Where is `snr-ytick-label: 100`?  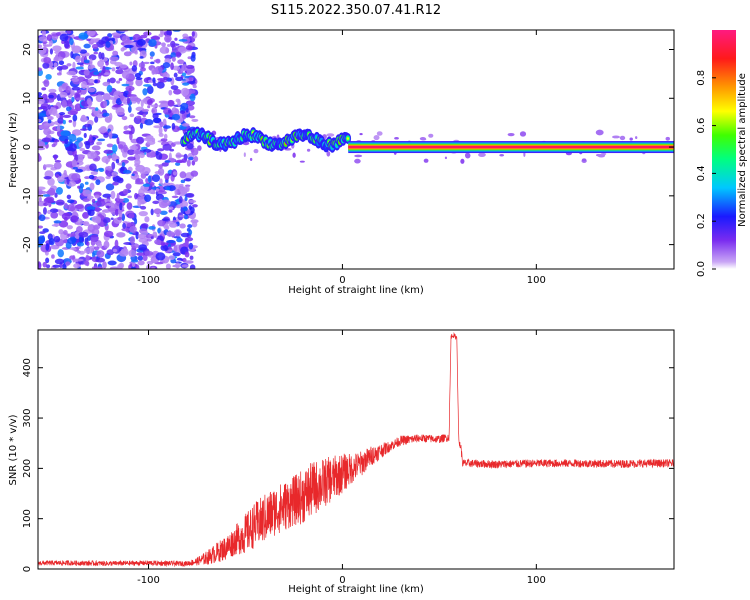 snr-ytick-label: 100 is located at coordinates (27, 518).